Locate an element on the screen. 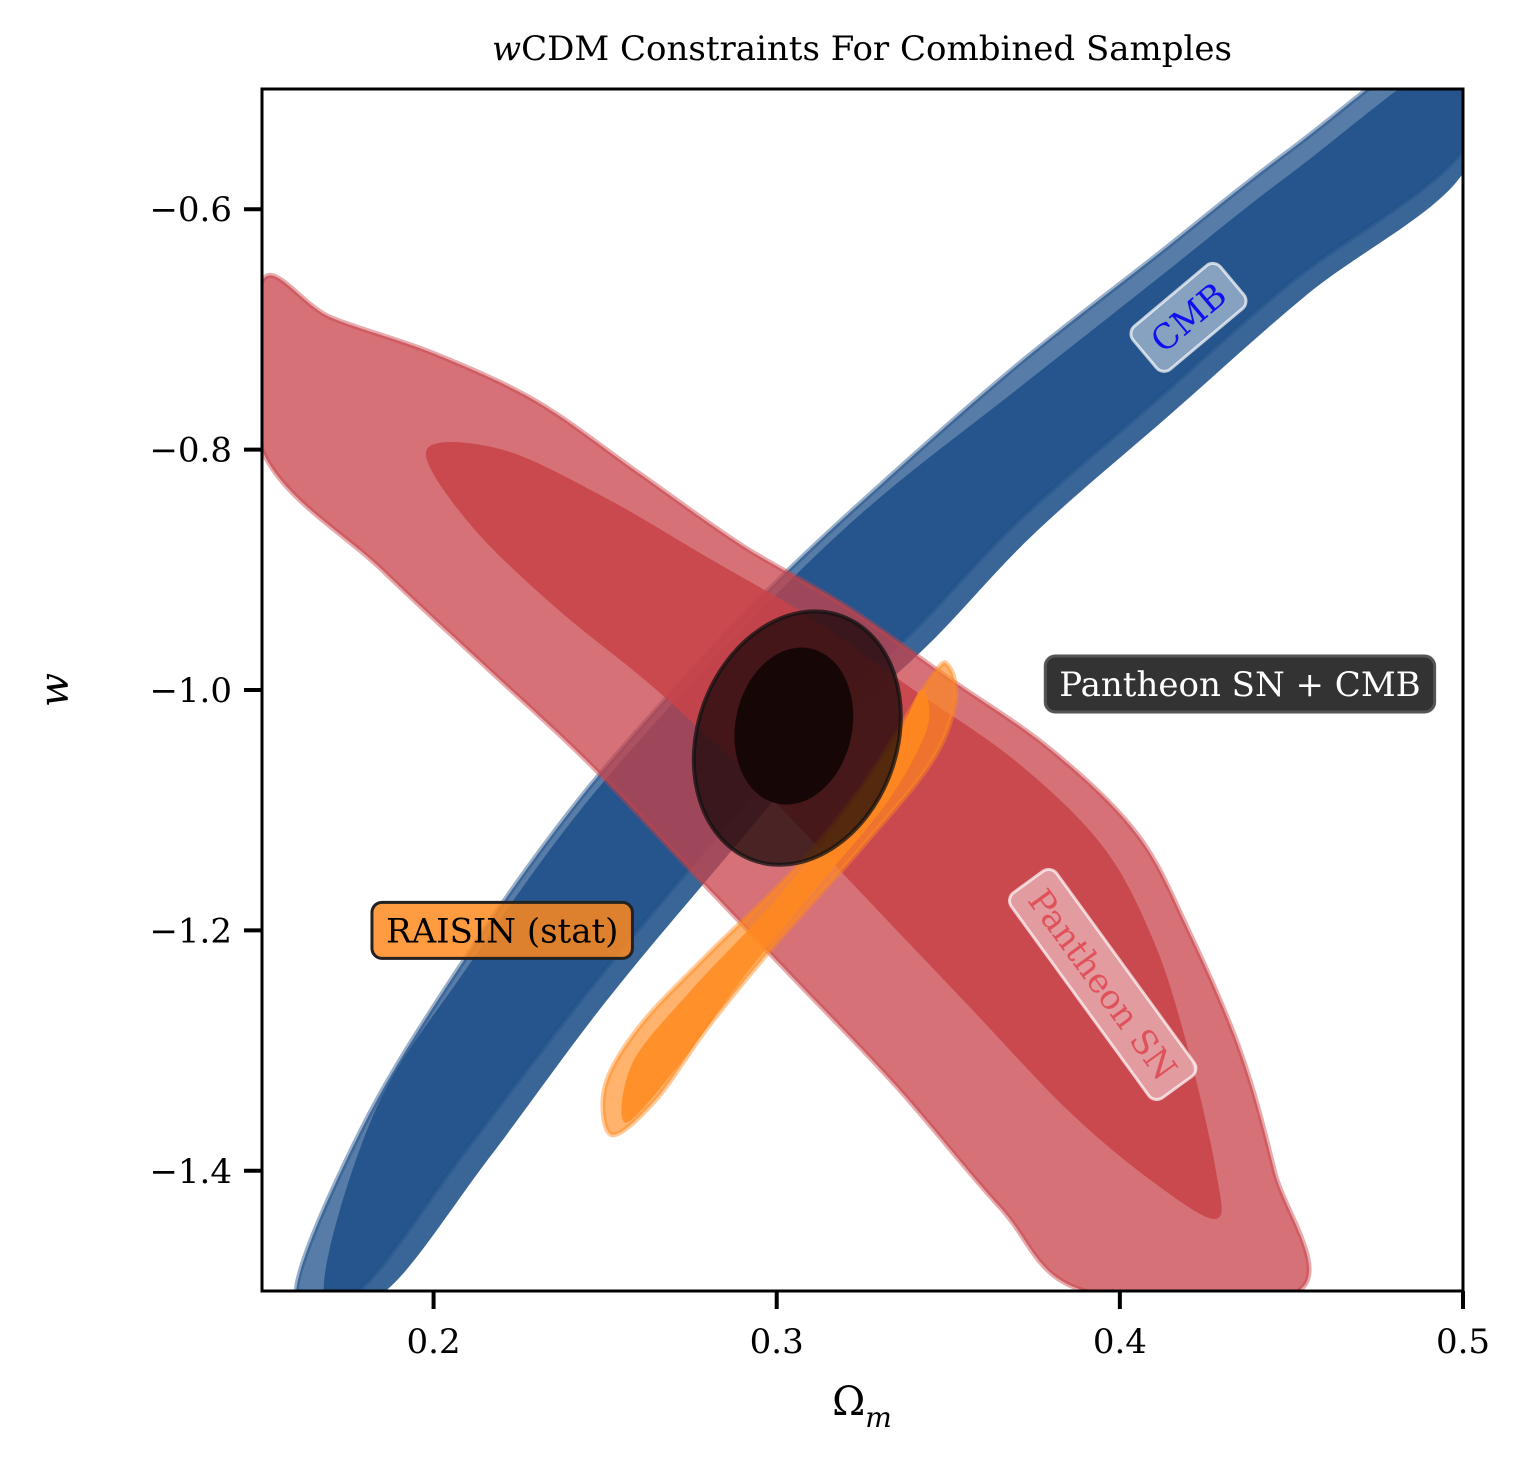  annotation-text: RAISIN (stat) is located at coordinates (502, 931).